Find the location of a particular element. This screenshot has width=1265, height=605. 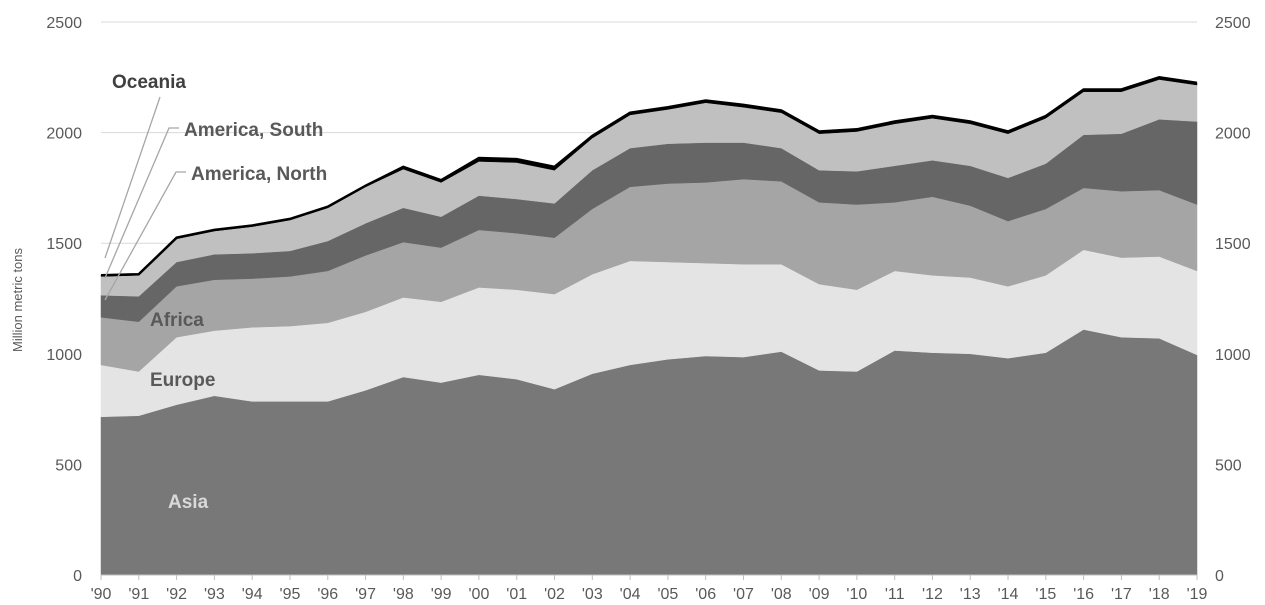

x-tick-label: '18 is located at coordinates (1159, 594).